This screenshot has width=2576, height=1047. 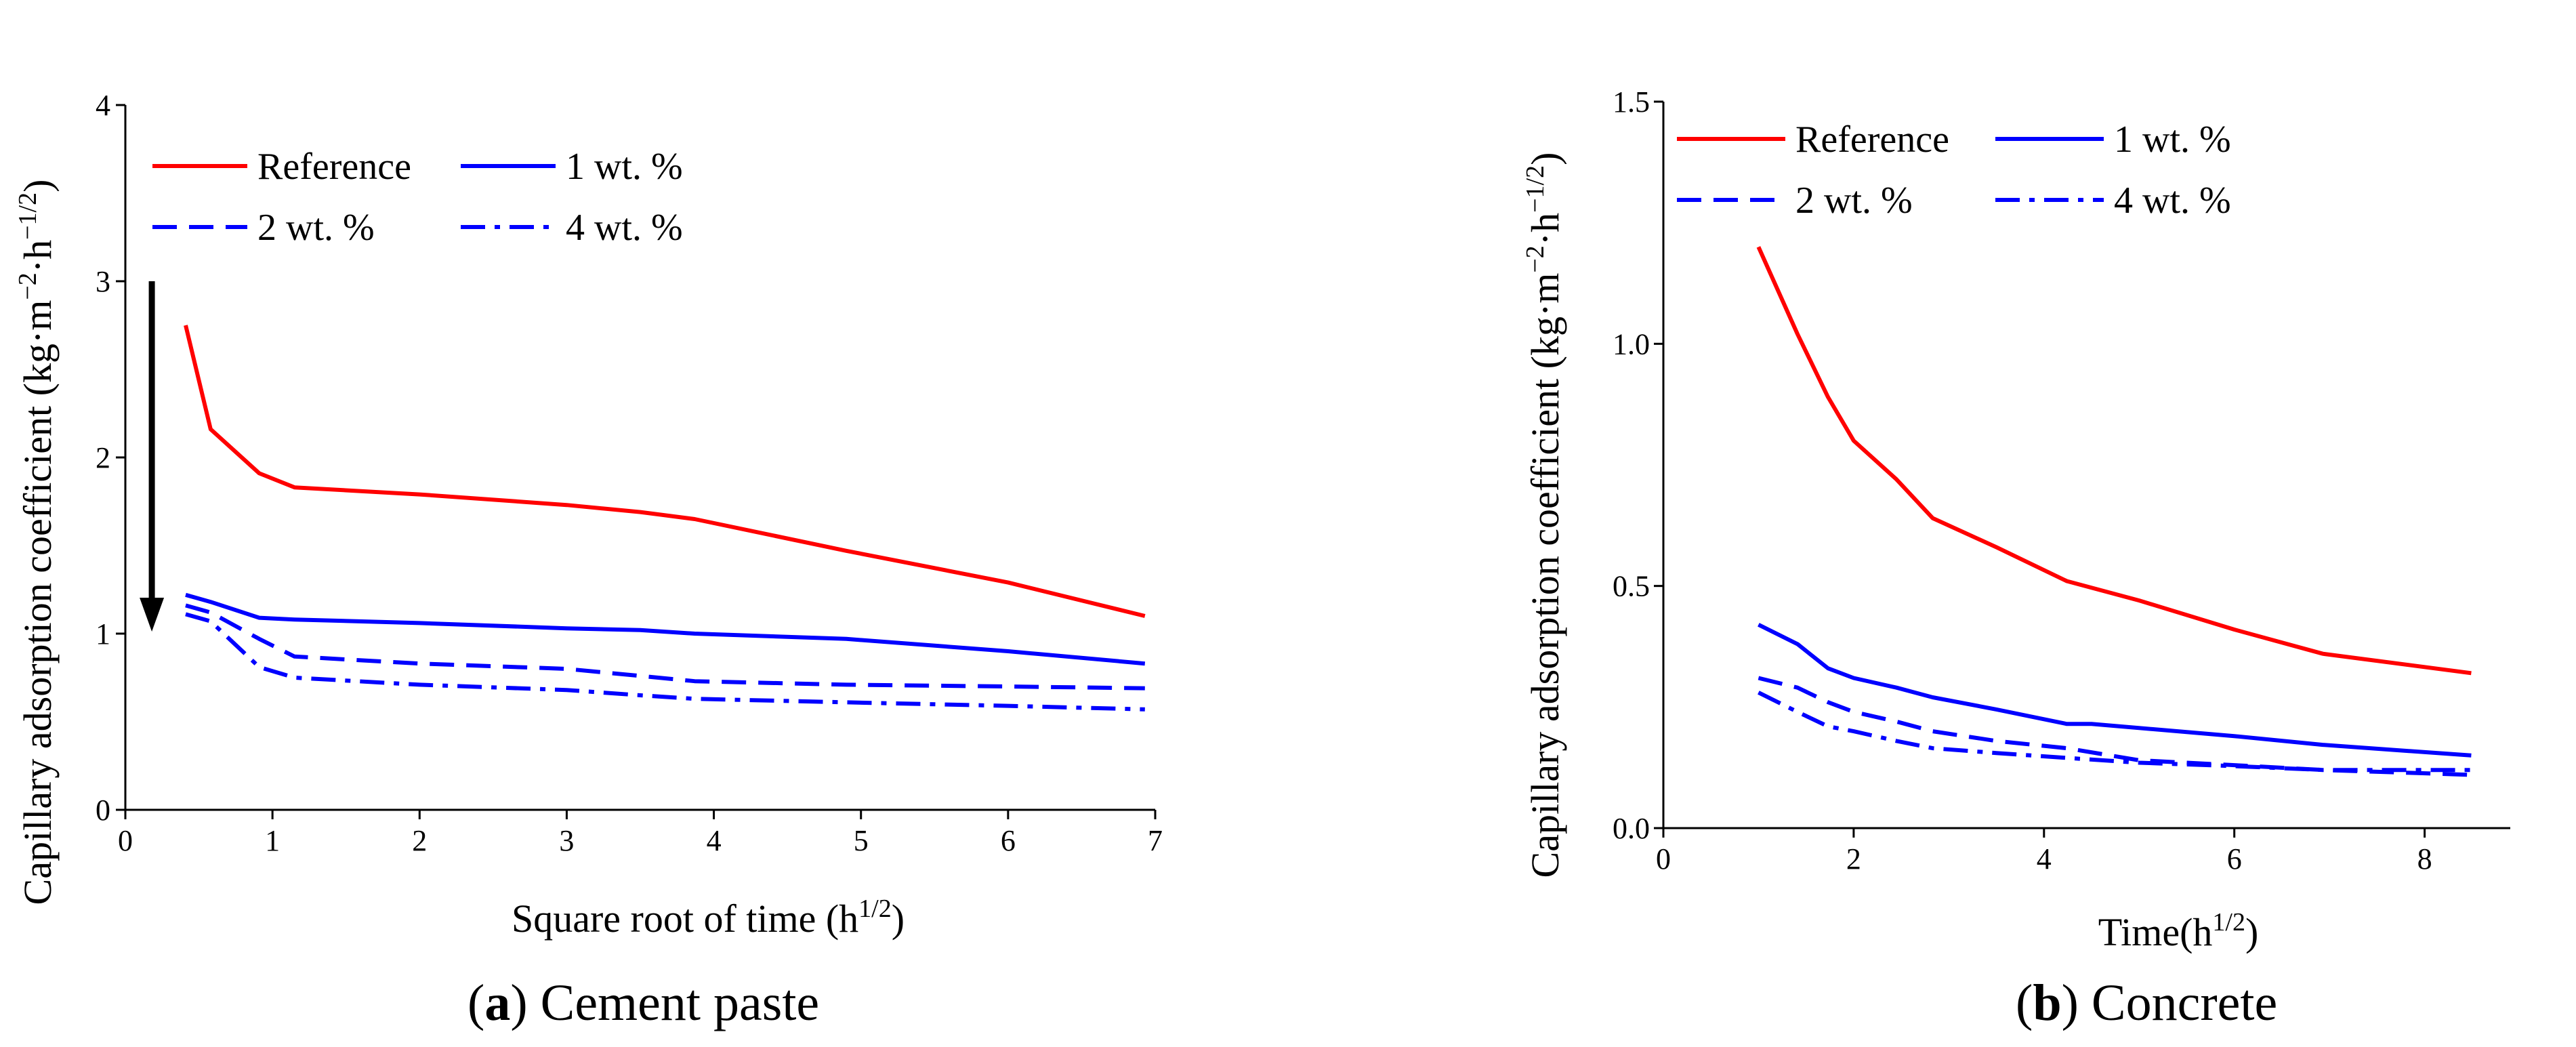 I want to click on chart-b-legend-label: 1 wt. %, so click(x=2172, y=140).